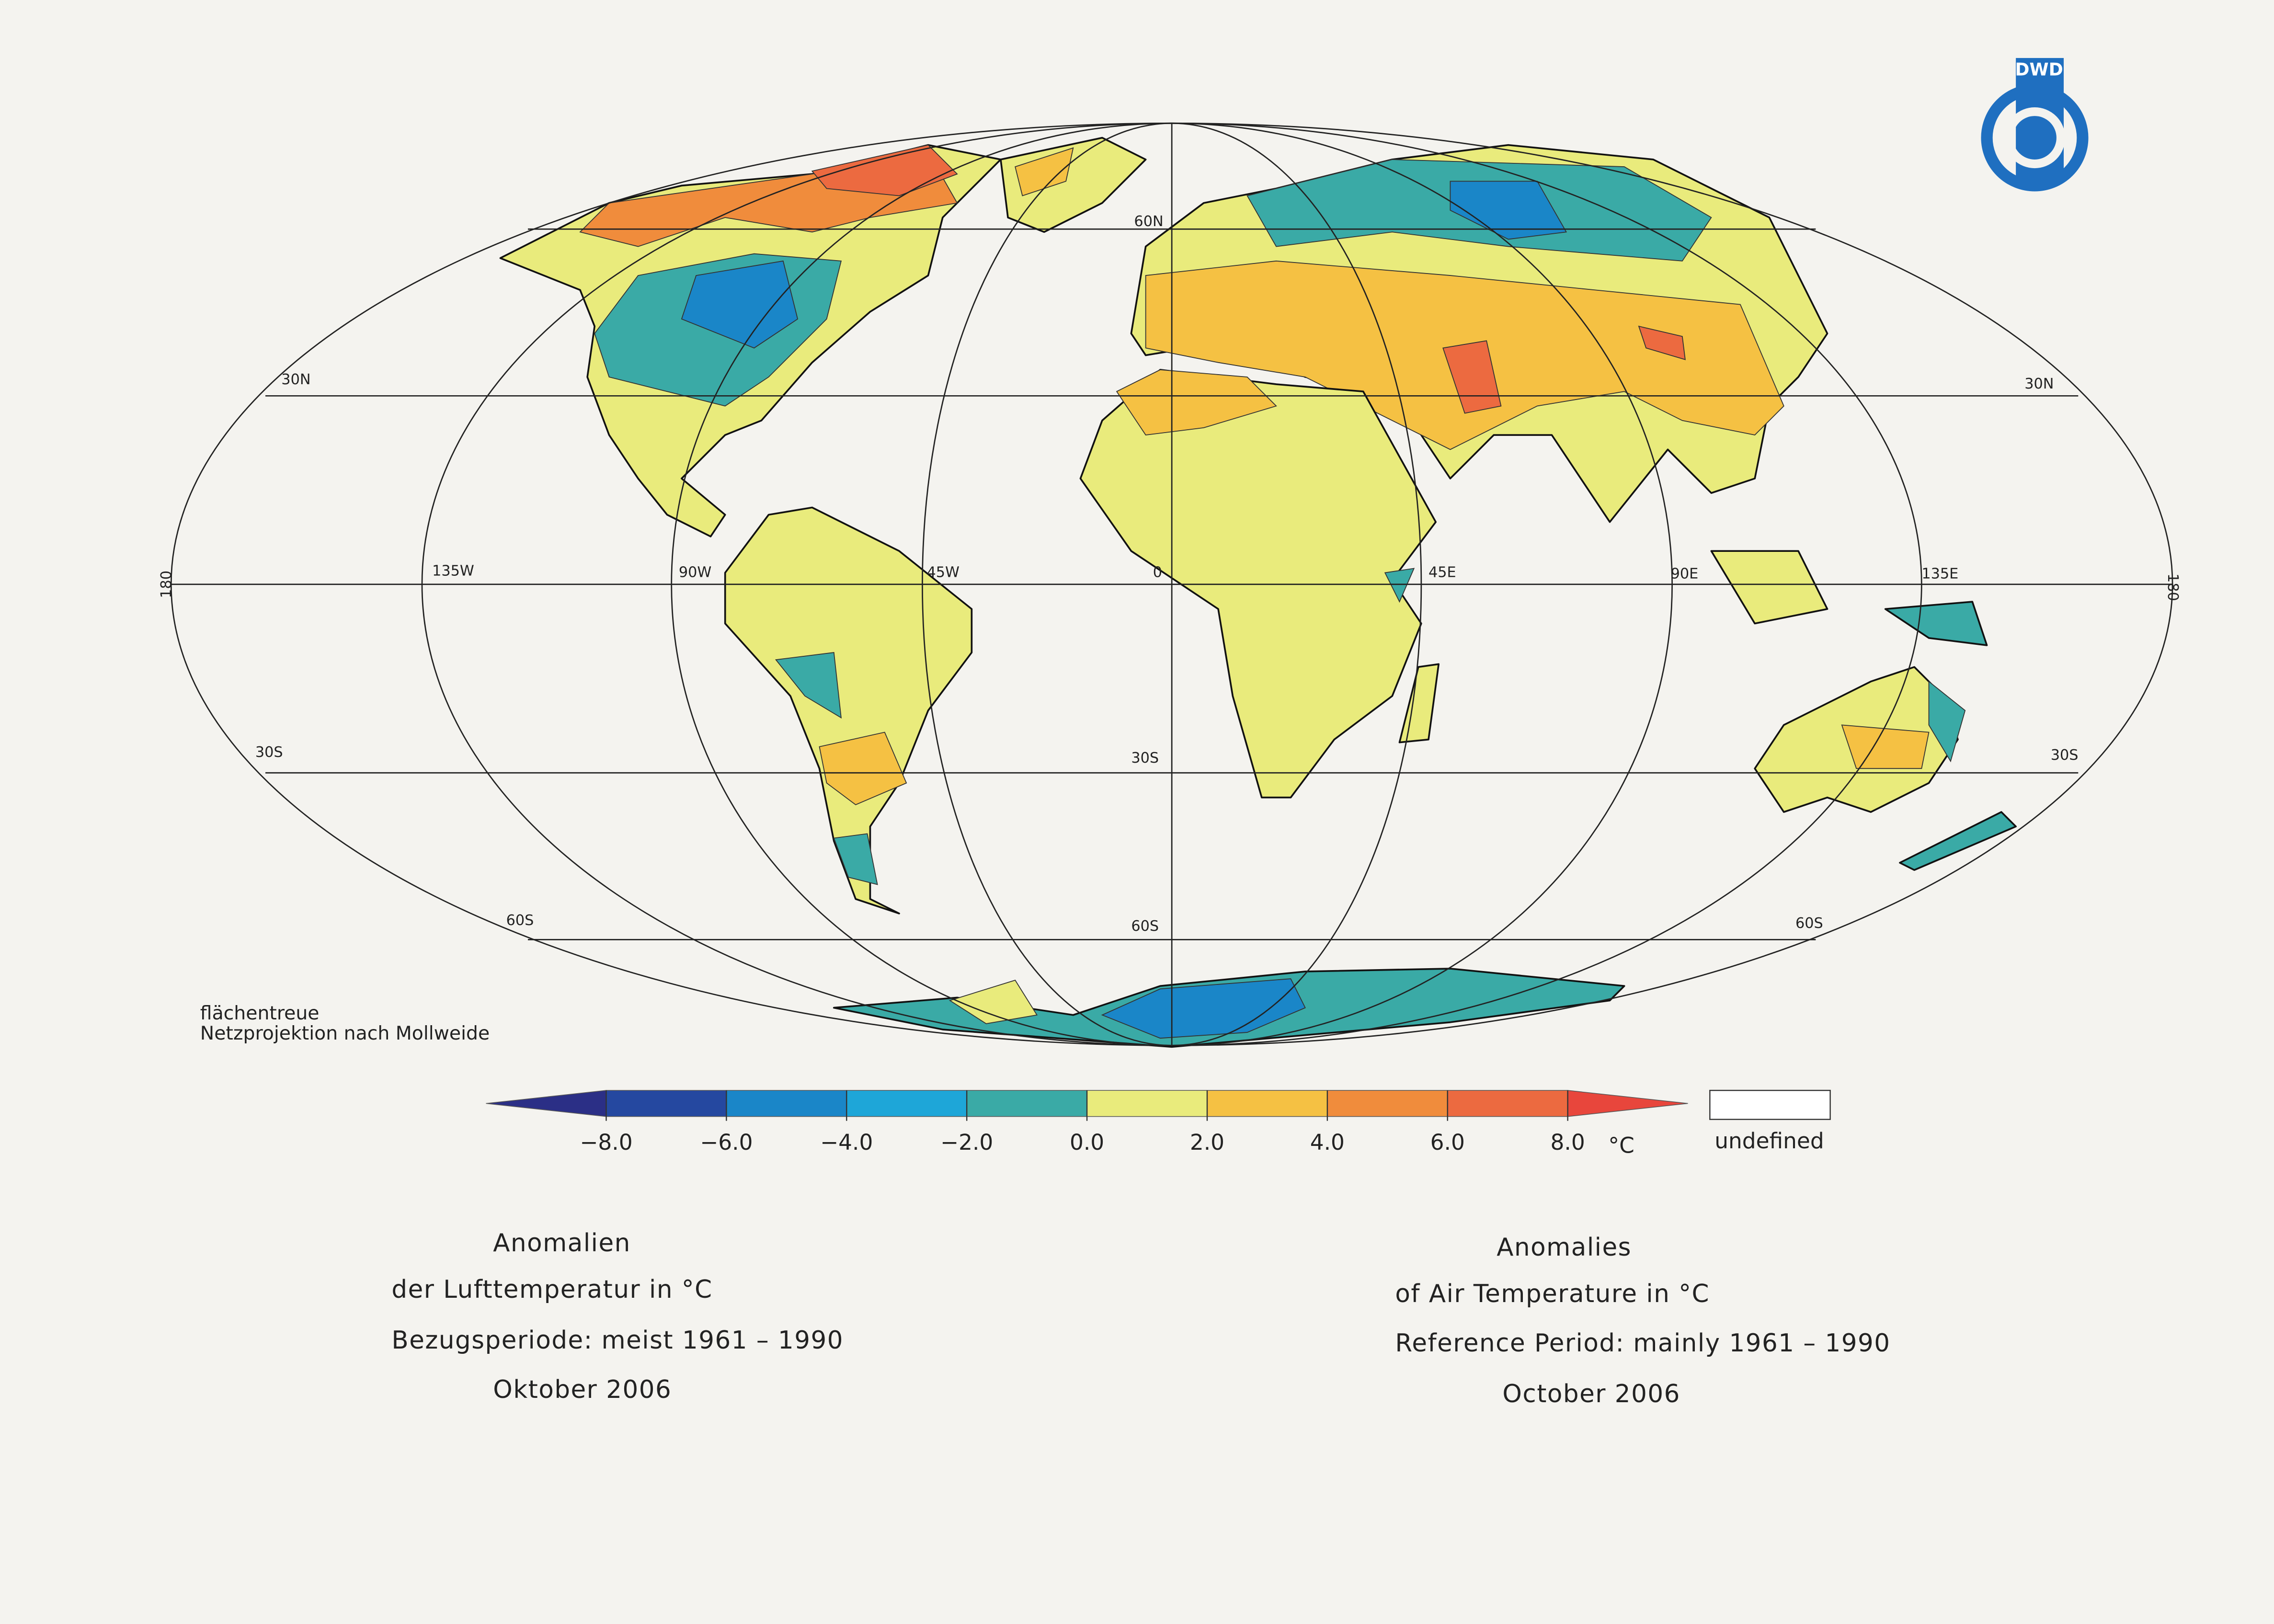  Describe the element at coordinates (1564, 1247) in the screenshot. I see `caption-en: Anomalies` at that location.